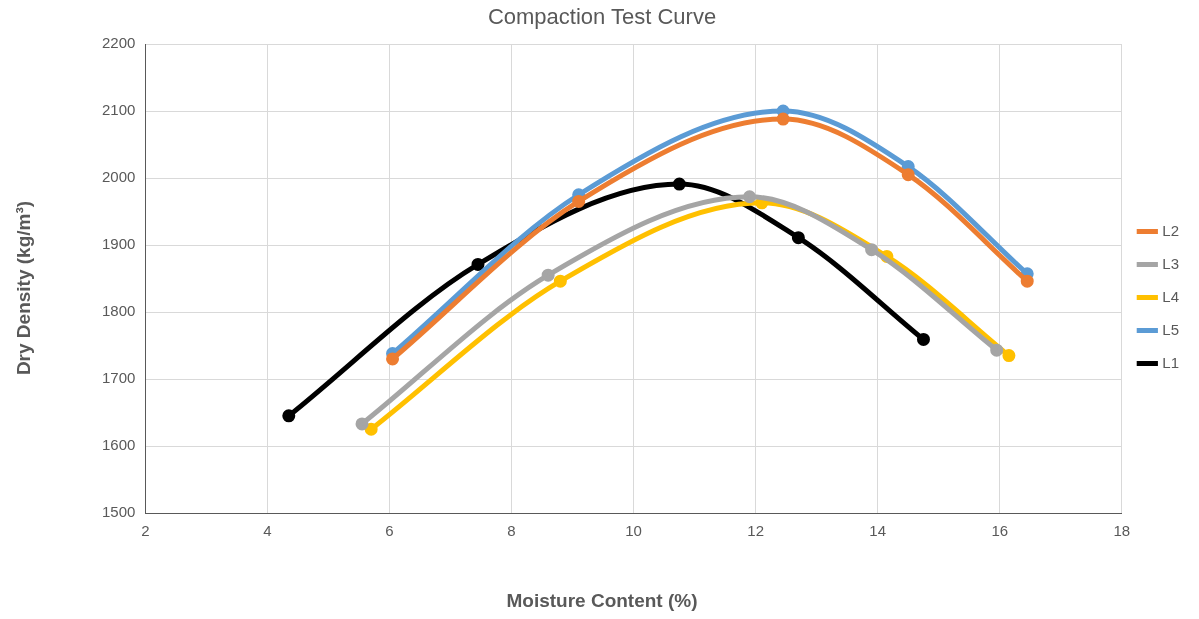 The height and width of the screenshot is (619, 1199). Describe the element at coordinates (1170, 329) in the screenshot. I see `legend-label: L5` at that location.